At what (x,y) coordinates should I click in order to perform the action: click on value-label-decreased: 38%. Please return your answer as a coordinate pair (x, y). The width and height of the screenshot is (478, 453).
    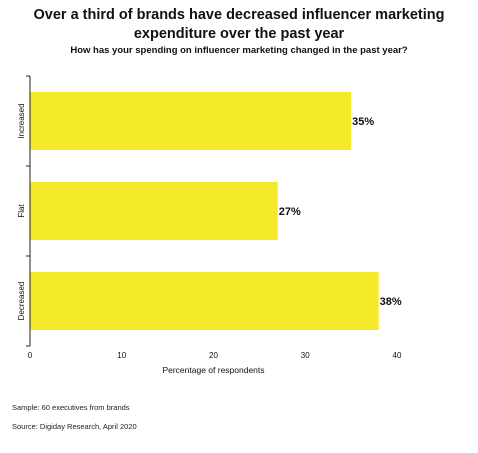
    Looking at the image, I should click on (391, 302).